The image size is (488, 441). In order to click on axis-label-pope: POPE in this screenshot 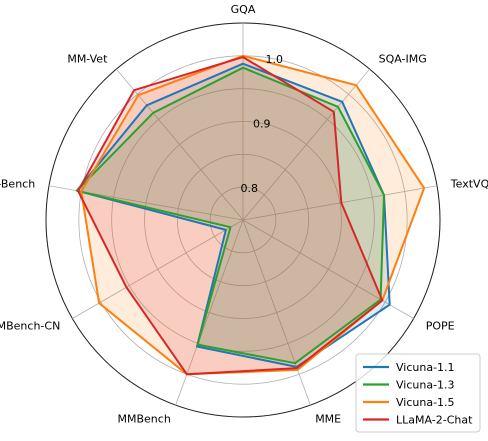, I will do `click(440, 326)`.